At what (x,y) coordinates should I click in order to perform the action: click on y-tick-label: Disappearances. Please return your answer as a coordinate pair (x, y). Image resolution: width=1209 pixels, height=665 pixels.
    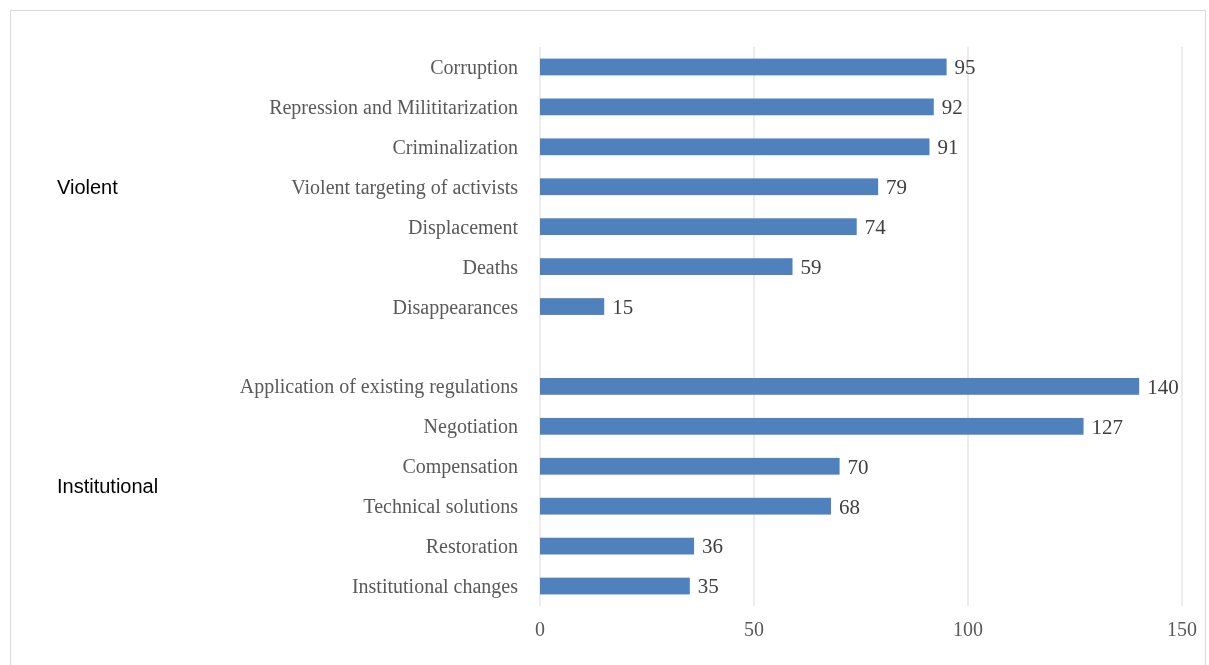
    Looking at the image, I should click on (455, 307).